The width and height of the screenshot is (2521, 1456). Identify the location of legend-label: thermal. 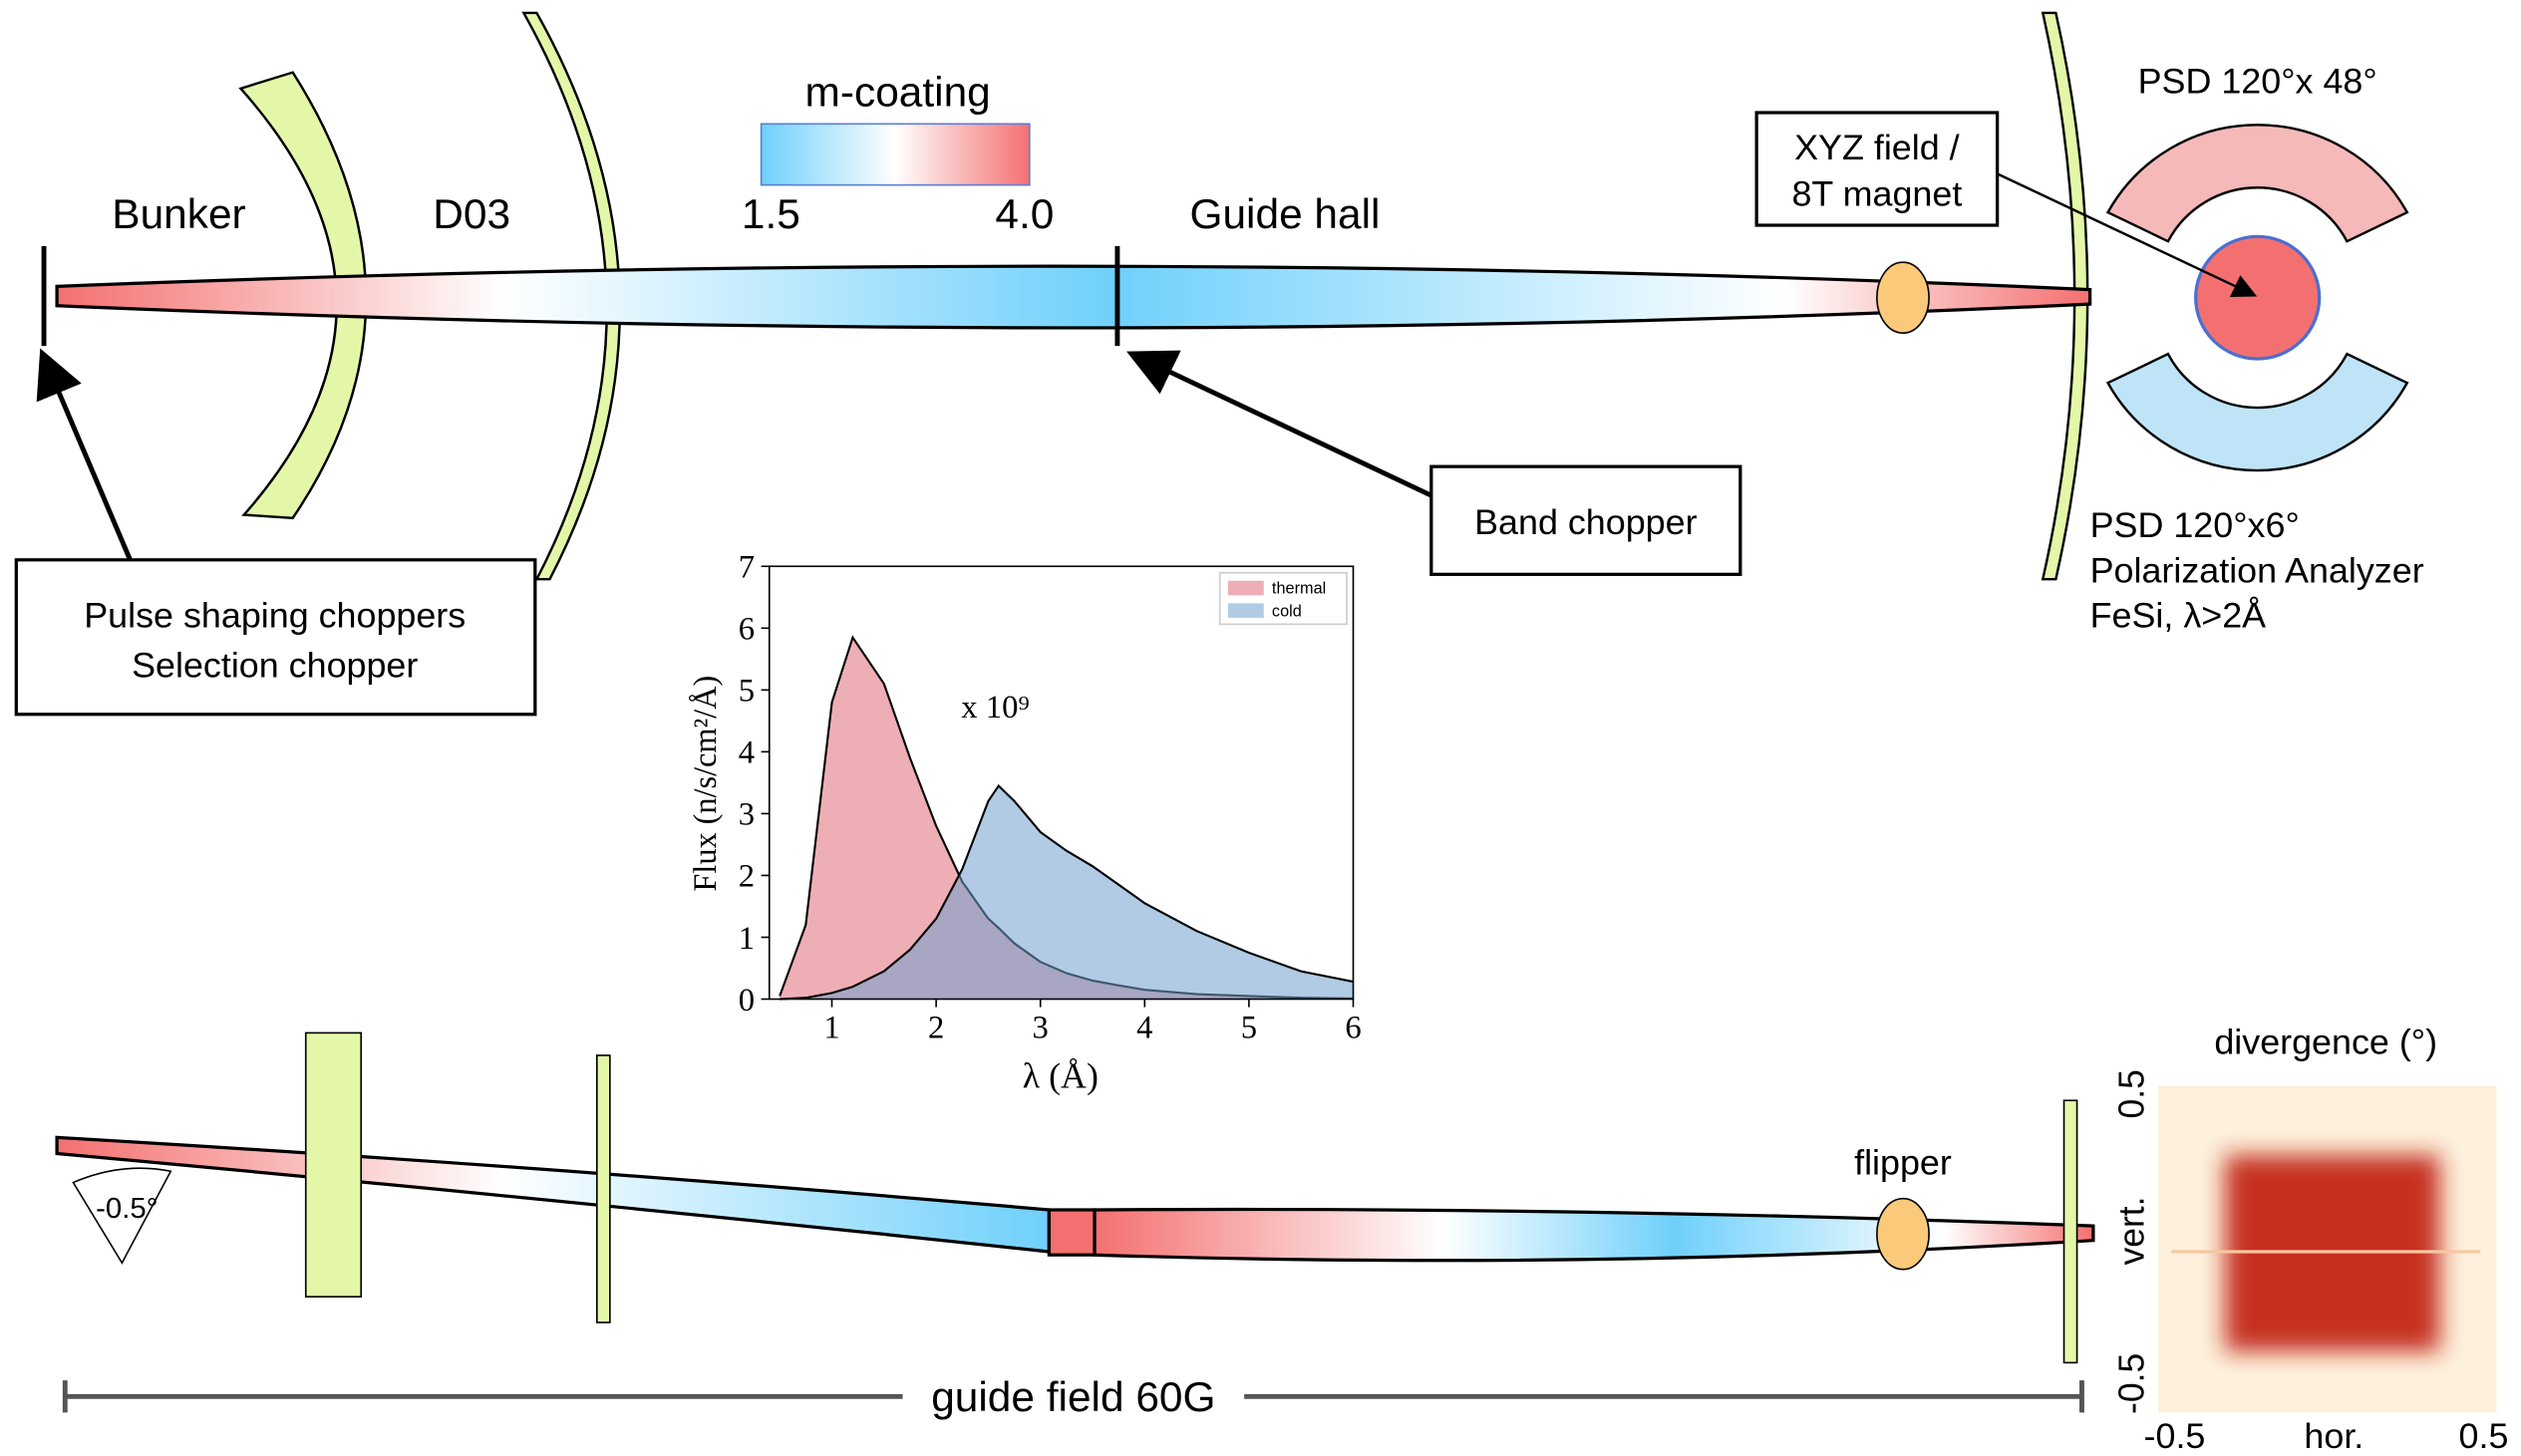
(1299, 589).